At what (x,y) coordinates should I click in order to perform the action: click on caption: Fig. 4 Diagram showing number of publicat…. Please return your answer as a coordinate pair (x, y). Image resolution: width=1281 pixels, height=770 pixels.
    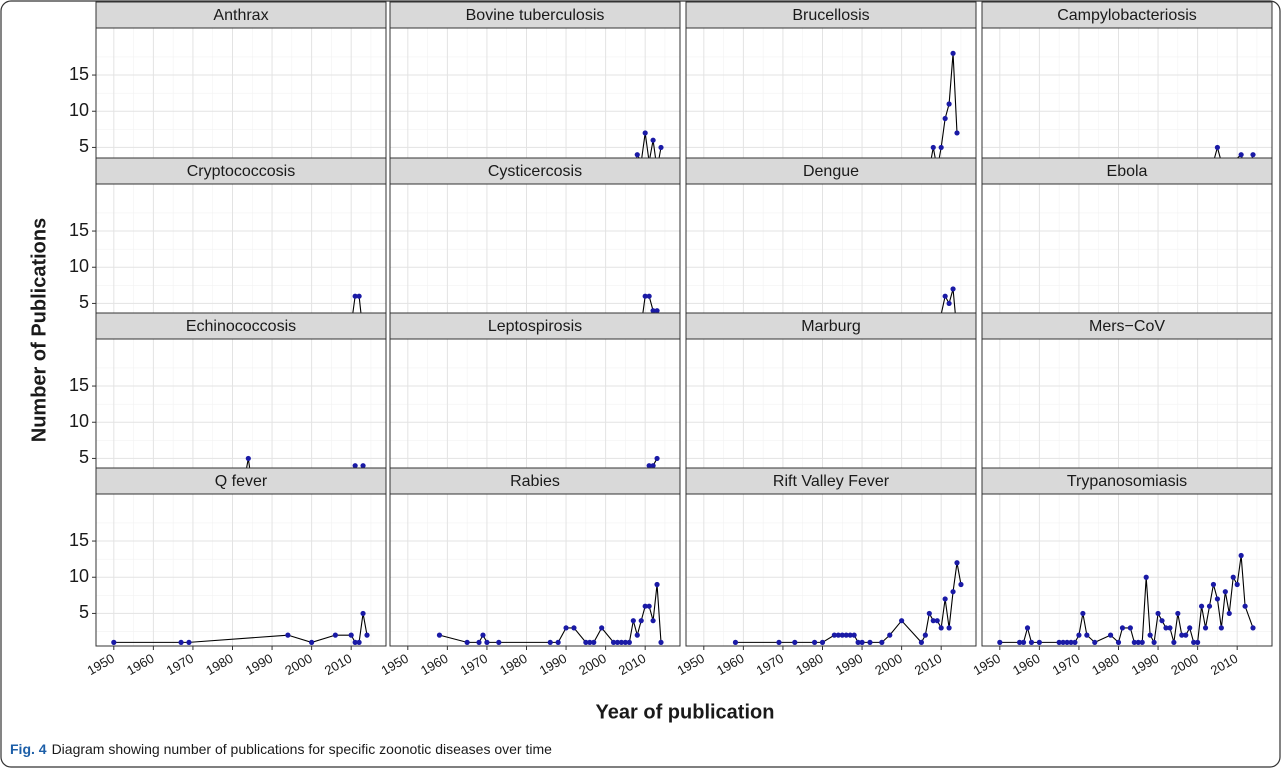
    Looking at the image, I should click on (281, 749).